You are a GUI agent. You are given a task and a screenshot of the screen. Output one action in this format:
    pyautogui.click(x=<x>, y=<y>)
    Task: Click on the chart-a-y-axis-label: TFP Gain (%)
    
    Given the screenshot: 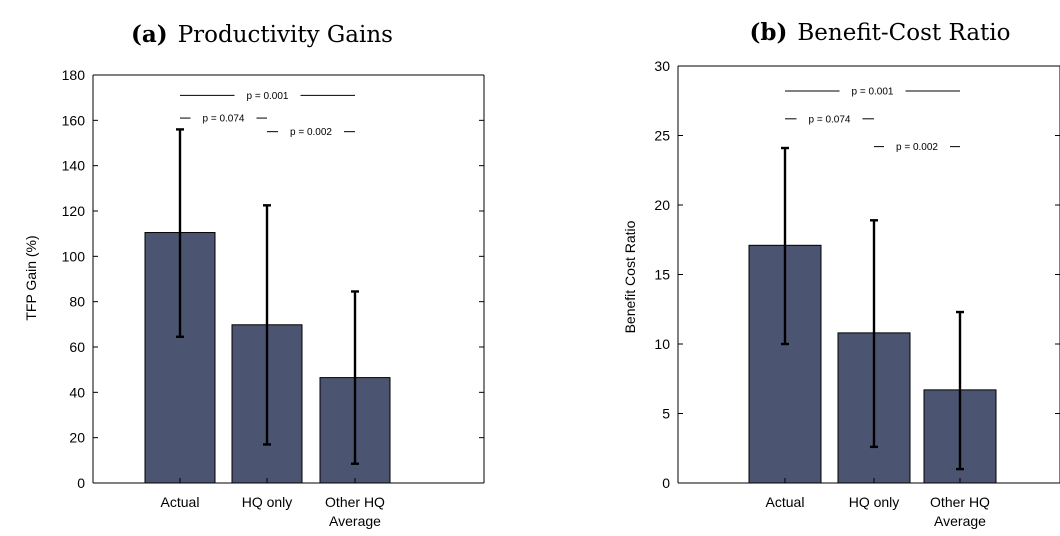 What is the action you would take?
    pyautogui.click(x=31, y=277)
    